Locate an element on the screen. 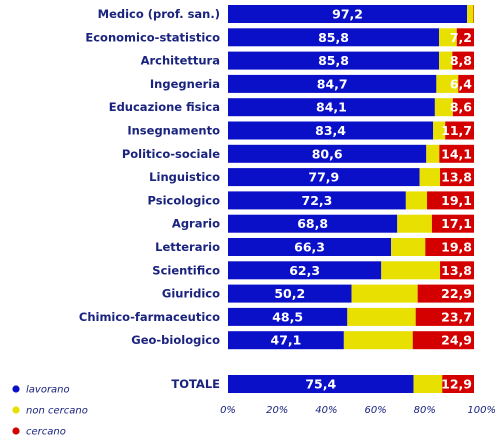  row-6-category-label: Insegnamento is located at coordinates (173, 131).